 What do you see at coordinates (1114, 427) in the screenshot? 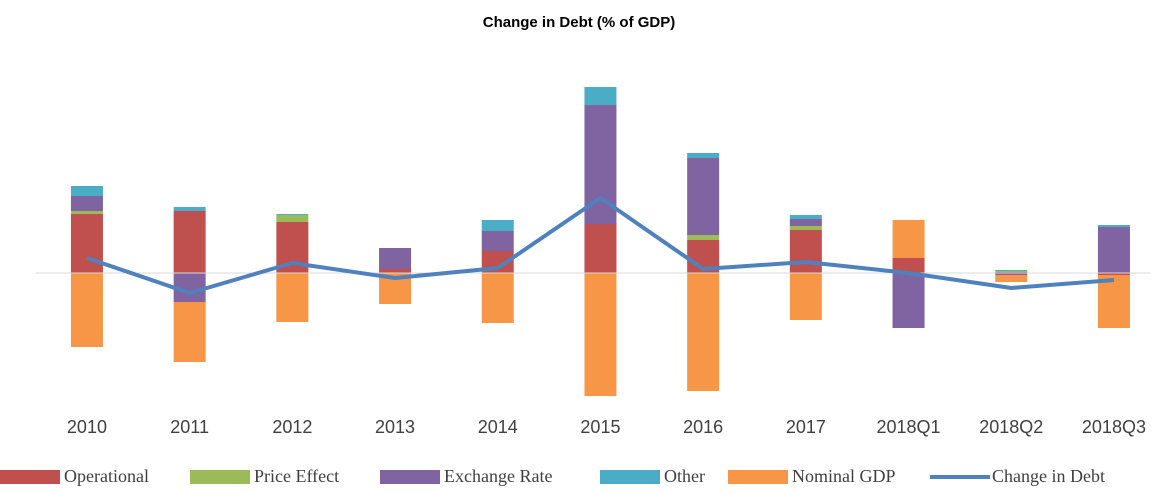
I see `x-tick-label: 2018Q3` at bounding box center [1114, 427].